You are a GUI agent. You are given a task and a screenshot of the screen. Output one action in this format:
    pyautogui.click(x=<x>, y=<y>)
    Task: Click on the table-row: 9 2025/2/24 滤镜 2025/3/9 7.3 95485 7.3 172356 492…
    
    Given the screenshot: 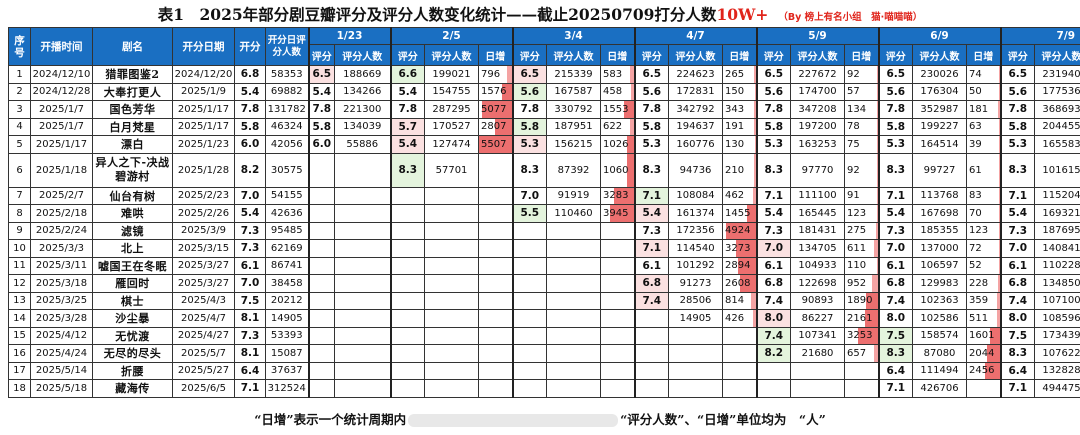 What is the action you would take?
    pyautogui.click(x=544, y=230)
    